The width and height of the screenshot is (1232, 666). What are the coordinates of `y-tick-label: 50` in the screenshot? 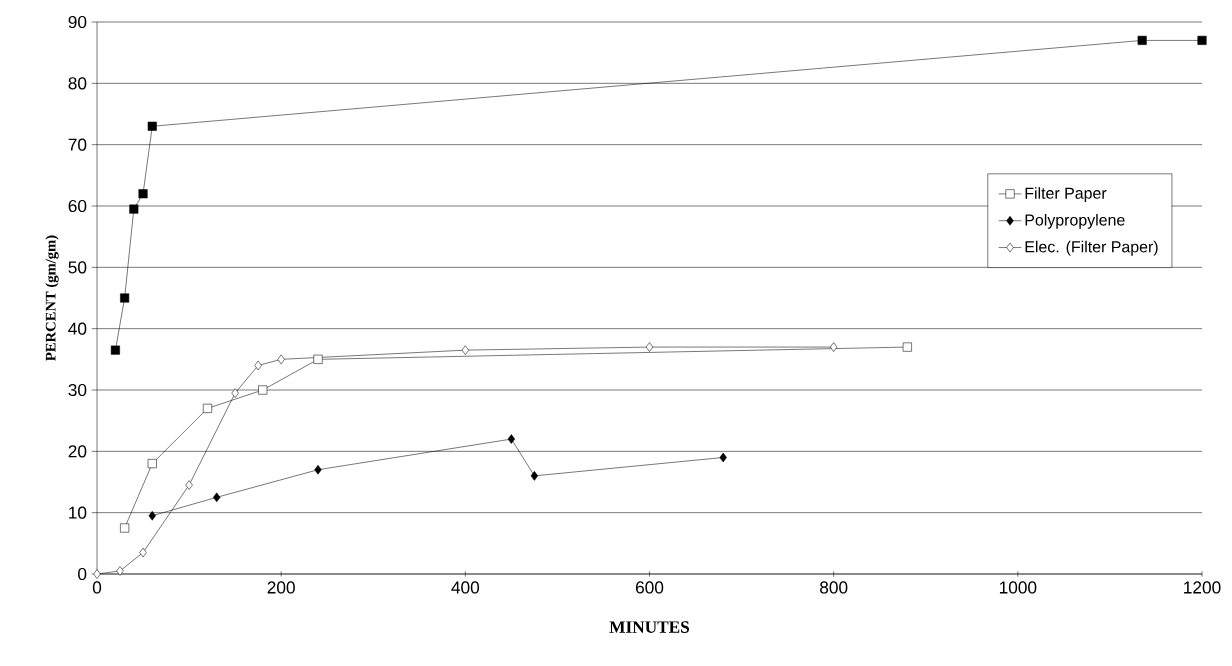 It's located at (77, 267).